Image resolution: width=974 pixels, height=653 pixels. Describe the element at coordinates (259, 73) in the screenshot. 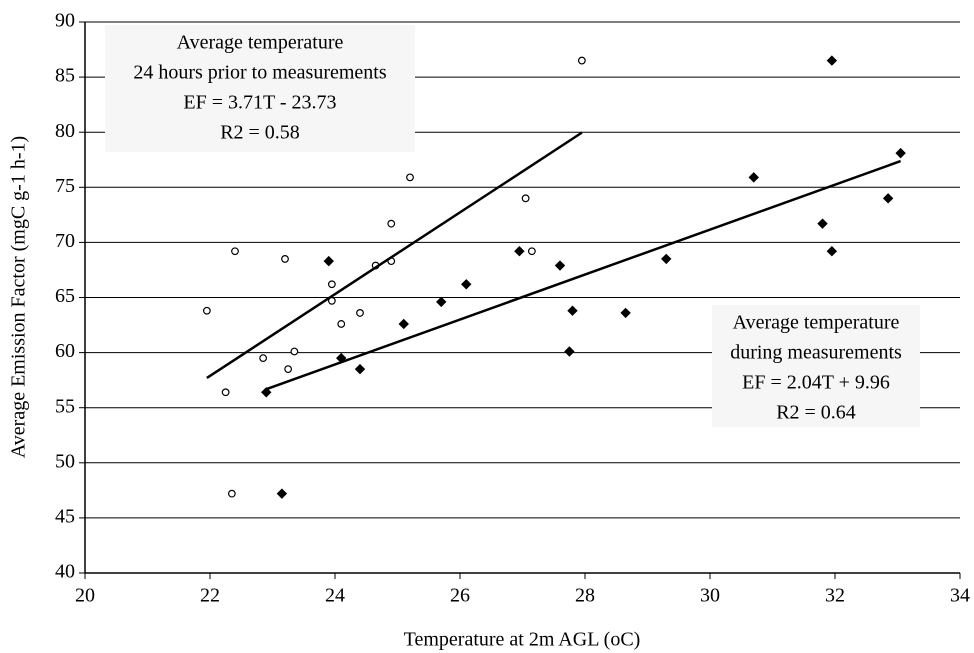

I see `annotation-text: 24 hours prior to measurements` at that location.